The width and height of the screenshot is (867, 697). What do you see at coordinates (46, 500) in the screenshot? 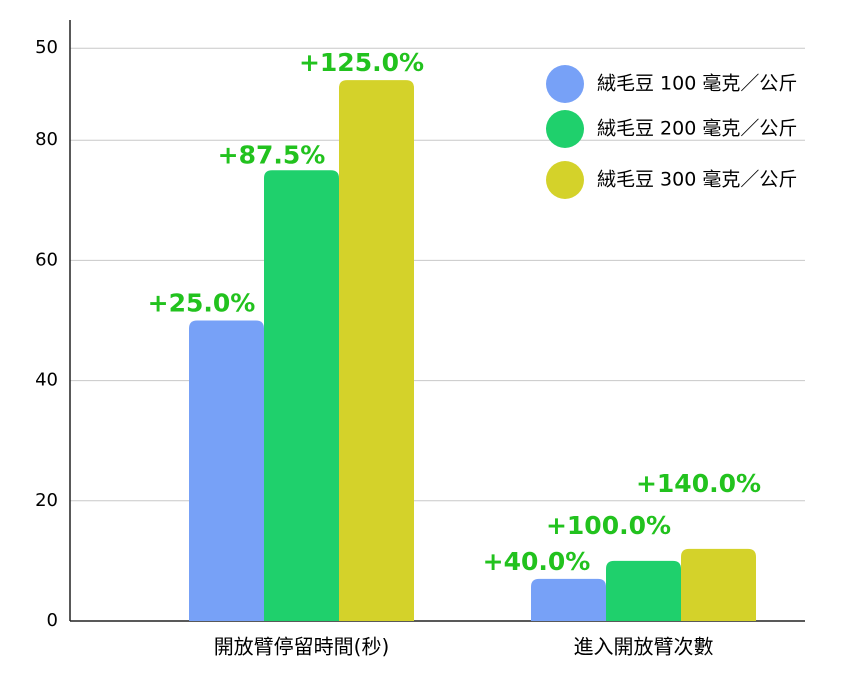
I see `y-tick-label: 20` at bounding box center [46, 500].